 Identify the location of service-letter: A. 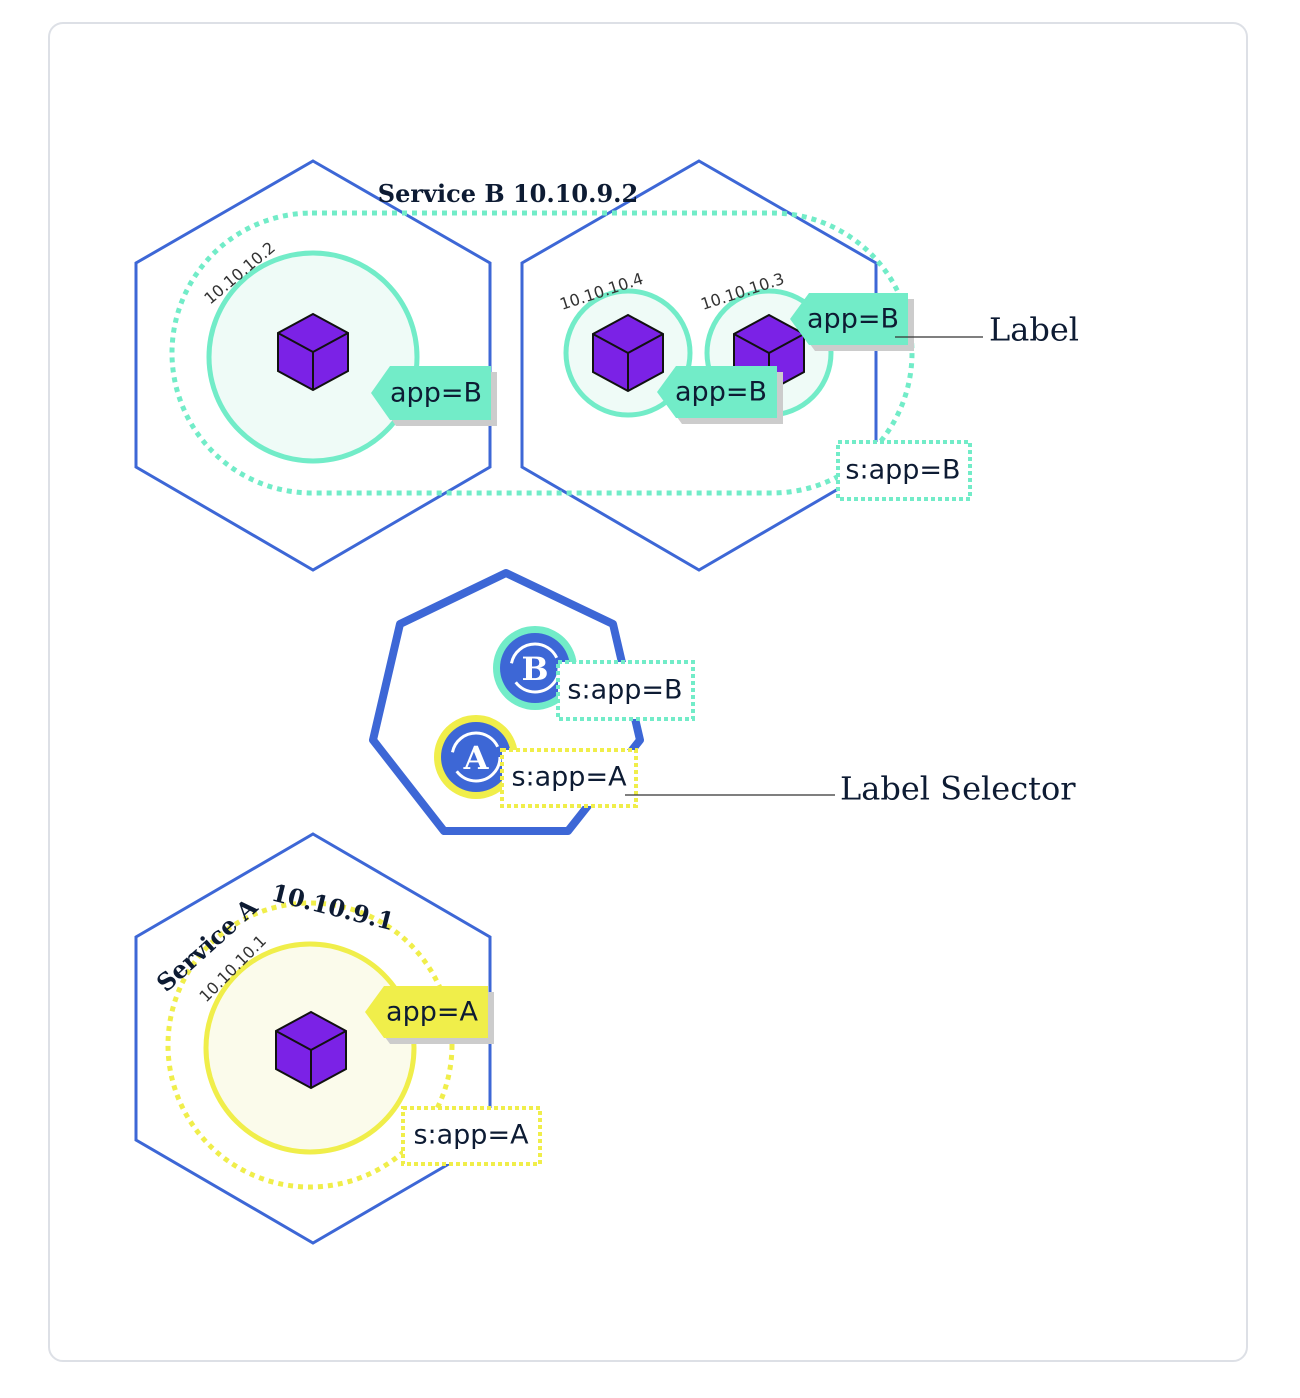
(476, 758).